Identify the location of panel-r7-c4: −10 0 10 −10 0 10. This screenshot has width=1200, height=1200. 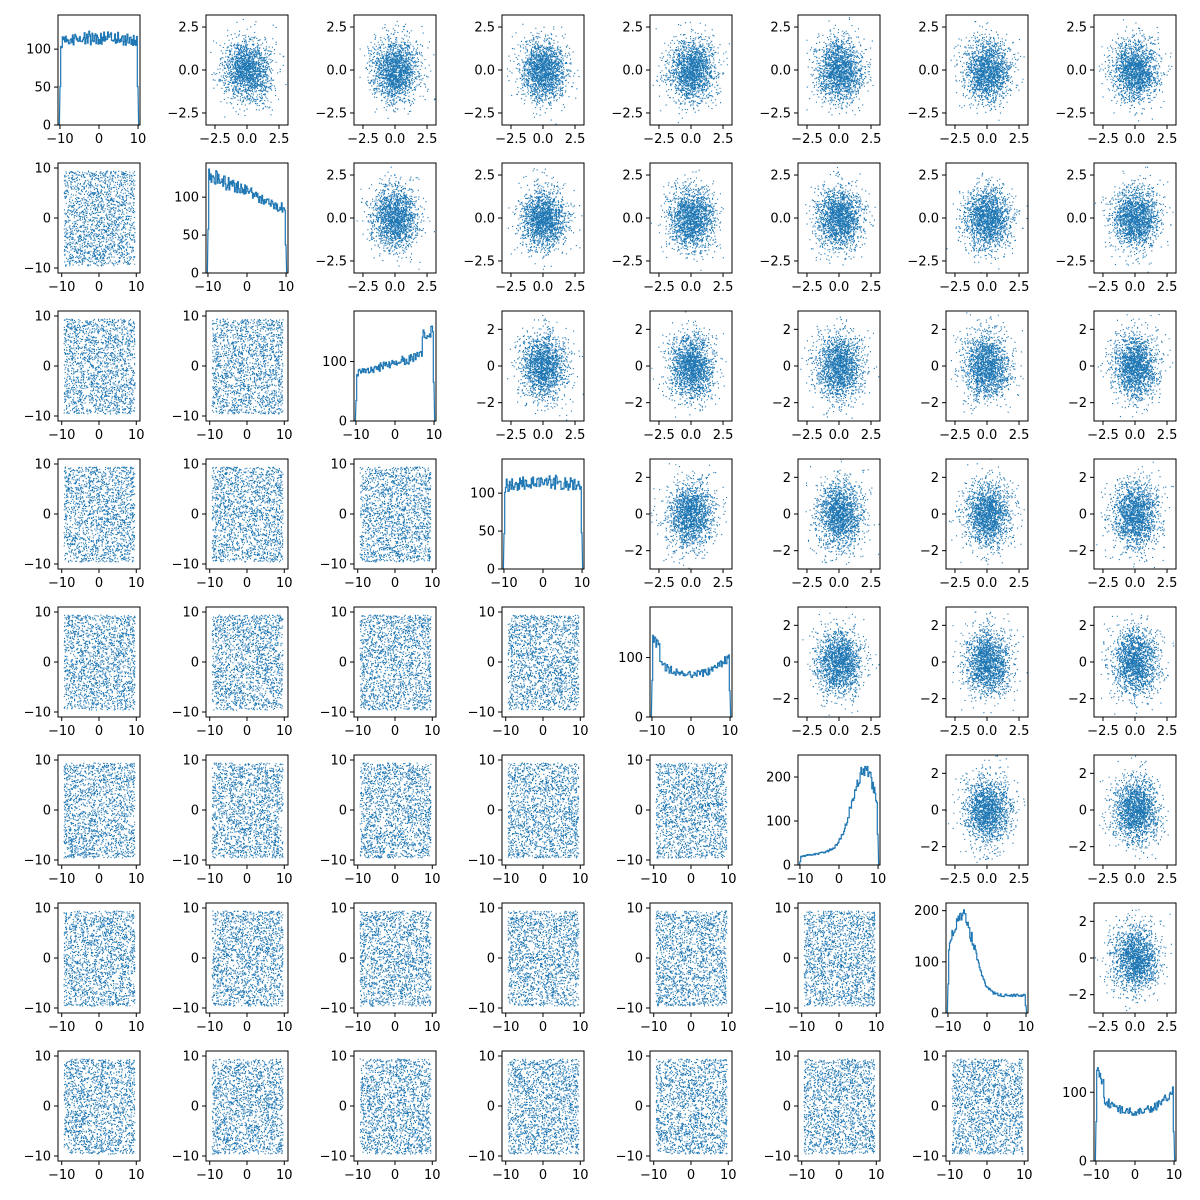
(676, 1117).